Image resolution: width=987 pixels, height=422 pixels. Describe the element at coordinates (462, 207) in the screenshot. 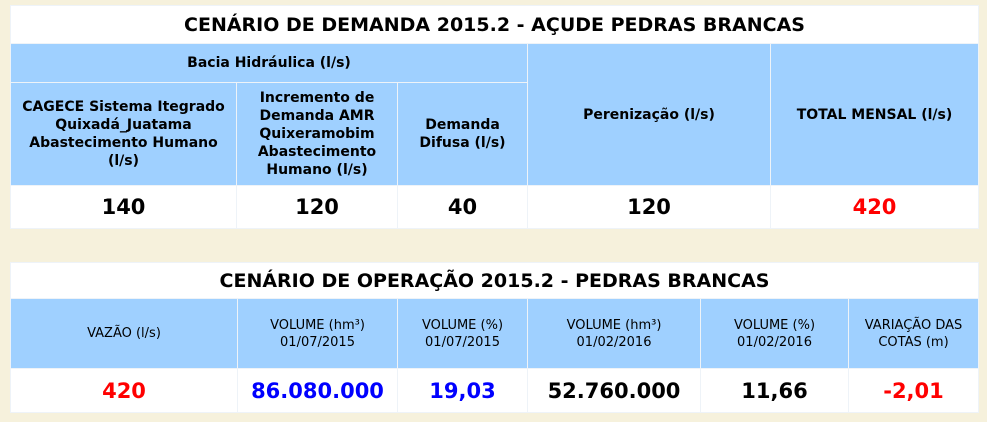

I see `value-cell: 40` at that location.